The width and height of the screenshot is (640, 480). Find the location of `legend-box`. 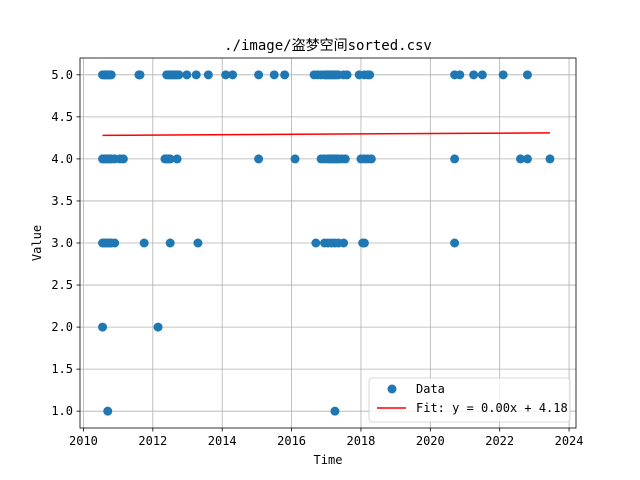

legend-box is located at coordinates (469, 400).